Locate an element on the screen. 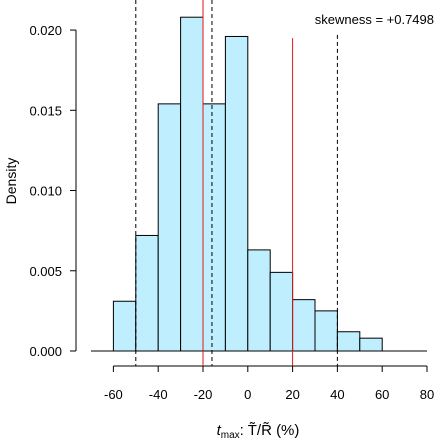  y-tick-label: 0.010 is located at coordinates (45, 191).